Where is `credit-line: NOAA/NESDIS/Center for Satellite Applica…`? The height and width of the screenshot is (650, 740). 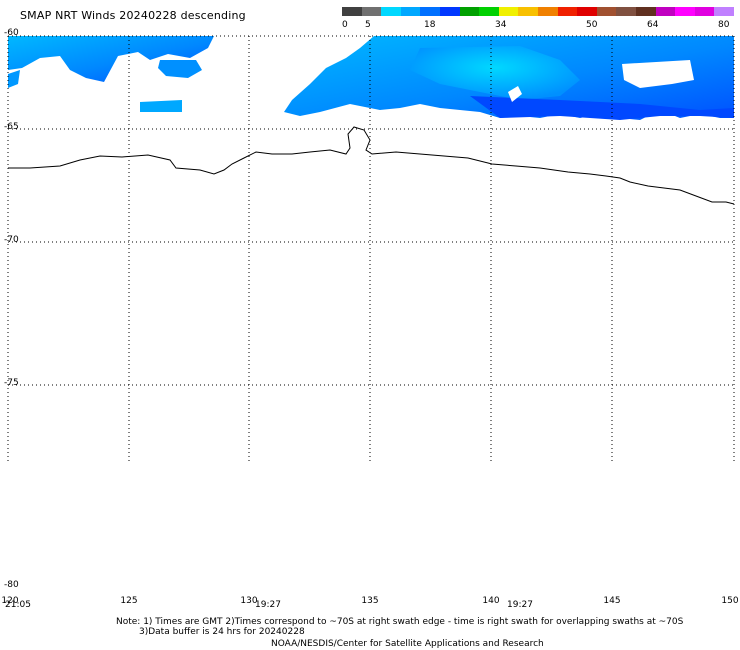
credit-line: NOAA/NESDIS/Center for Satellite Applica… is located at coordinates (407, 644).